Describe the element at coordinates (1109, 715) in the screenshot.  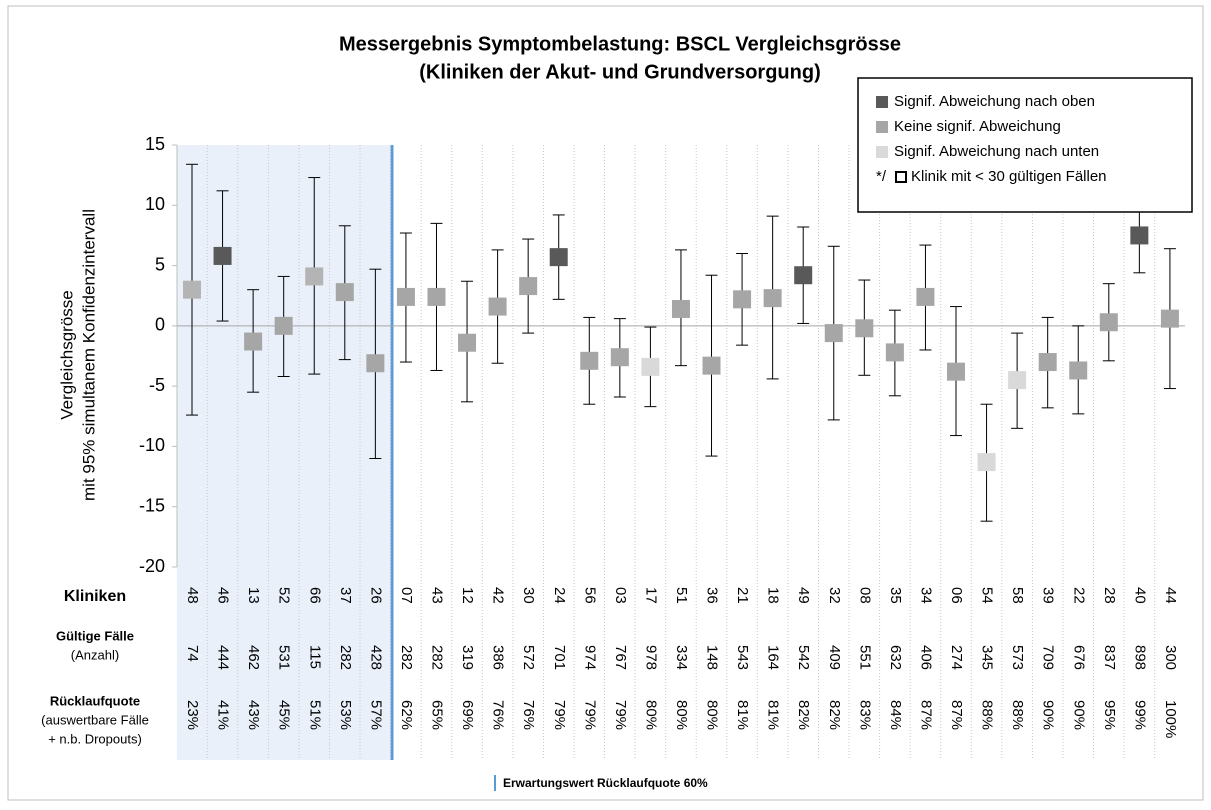
I see `return-rate: 95%` at that location.